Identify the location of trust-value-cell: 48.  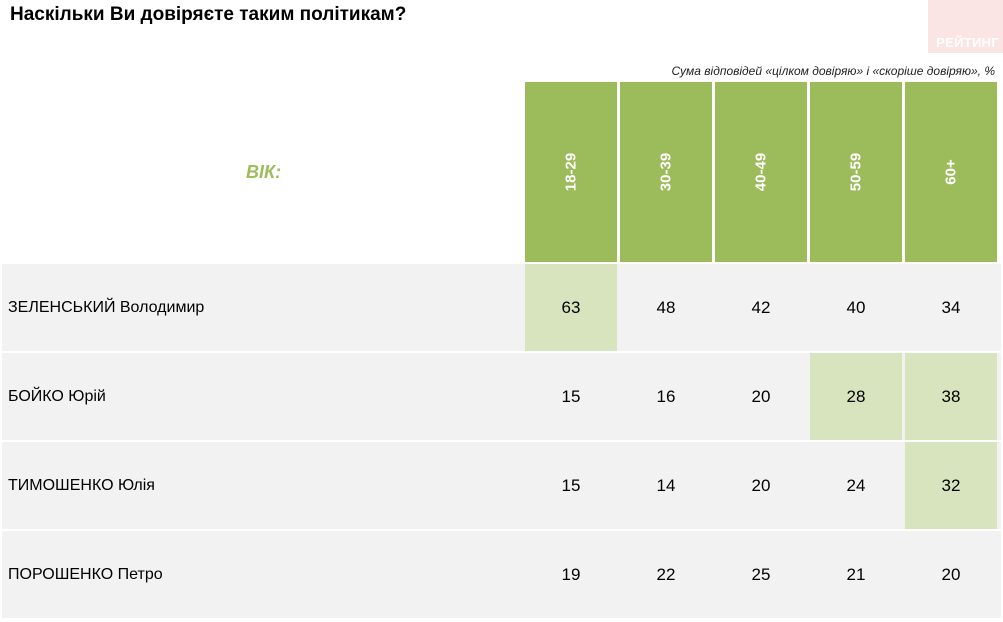
(666, 307).